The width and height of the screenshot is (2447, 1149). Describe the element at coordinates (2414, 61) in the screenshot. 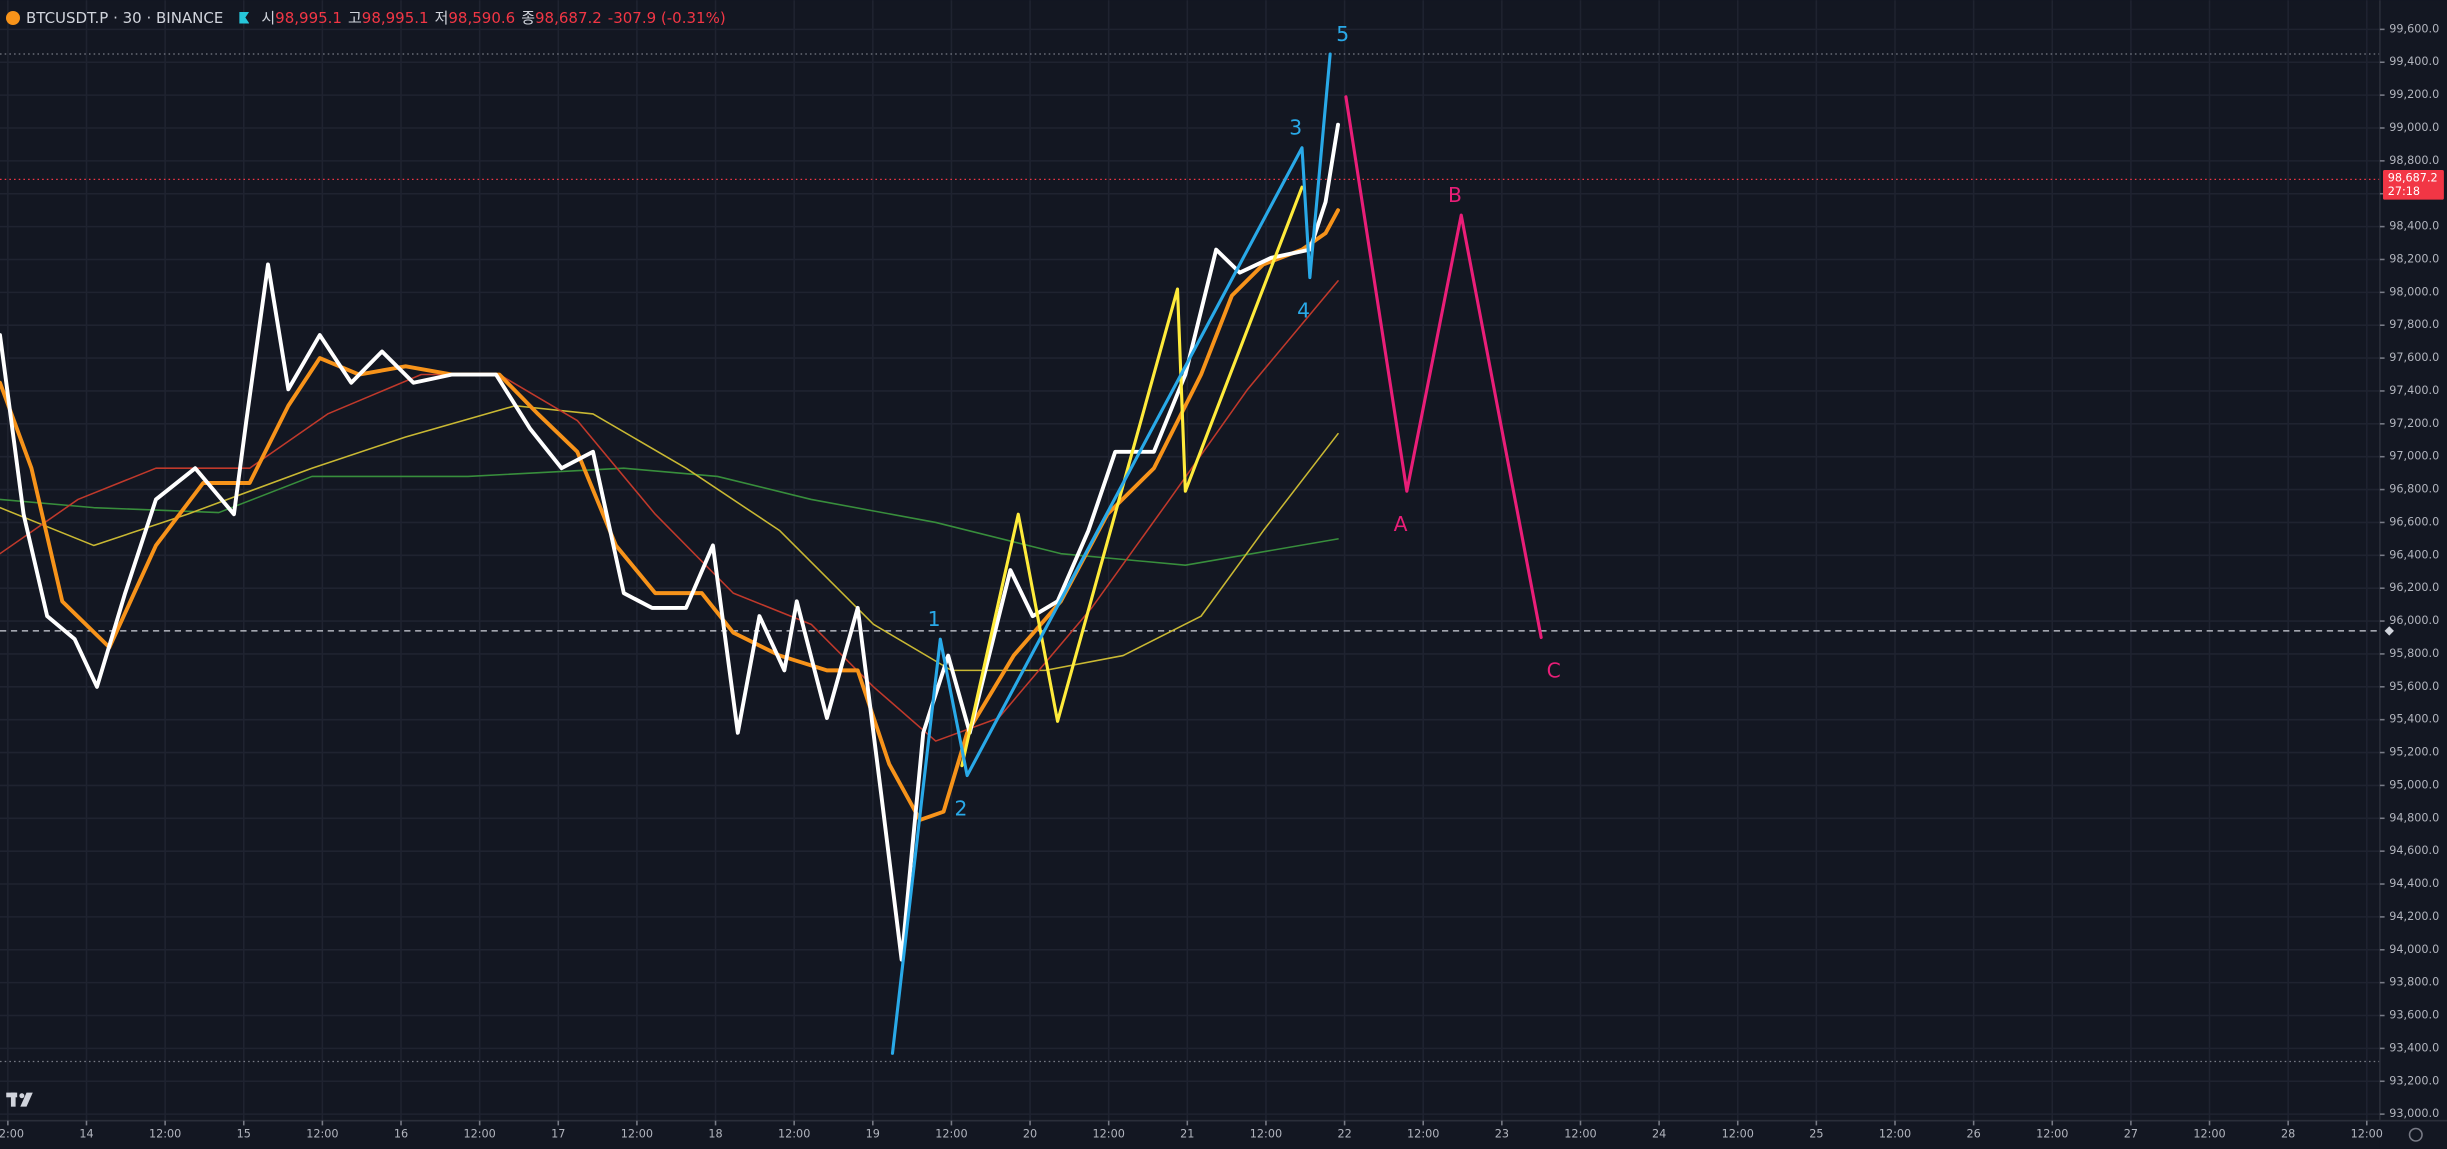

I see `y-tick-label: 99,400.0` at that location.